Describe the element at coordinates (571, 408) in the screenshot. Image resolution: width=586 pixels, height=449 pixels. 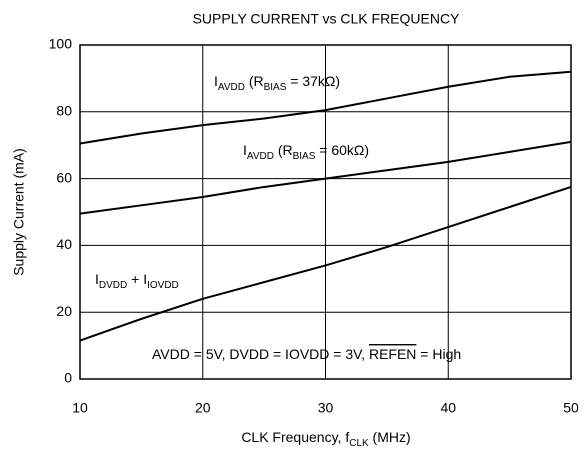
I see `x-tick-label: 50` at that location.